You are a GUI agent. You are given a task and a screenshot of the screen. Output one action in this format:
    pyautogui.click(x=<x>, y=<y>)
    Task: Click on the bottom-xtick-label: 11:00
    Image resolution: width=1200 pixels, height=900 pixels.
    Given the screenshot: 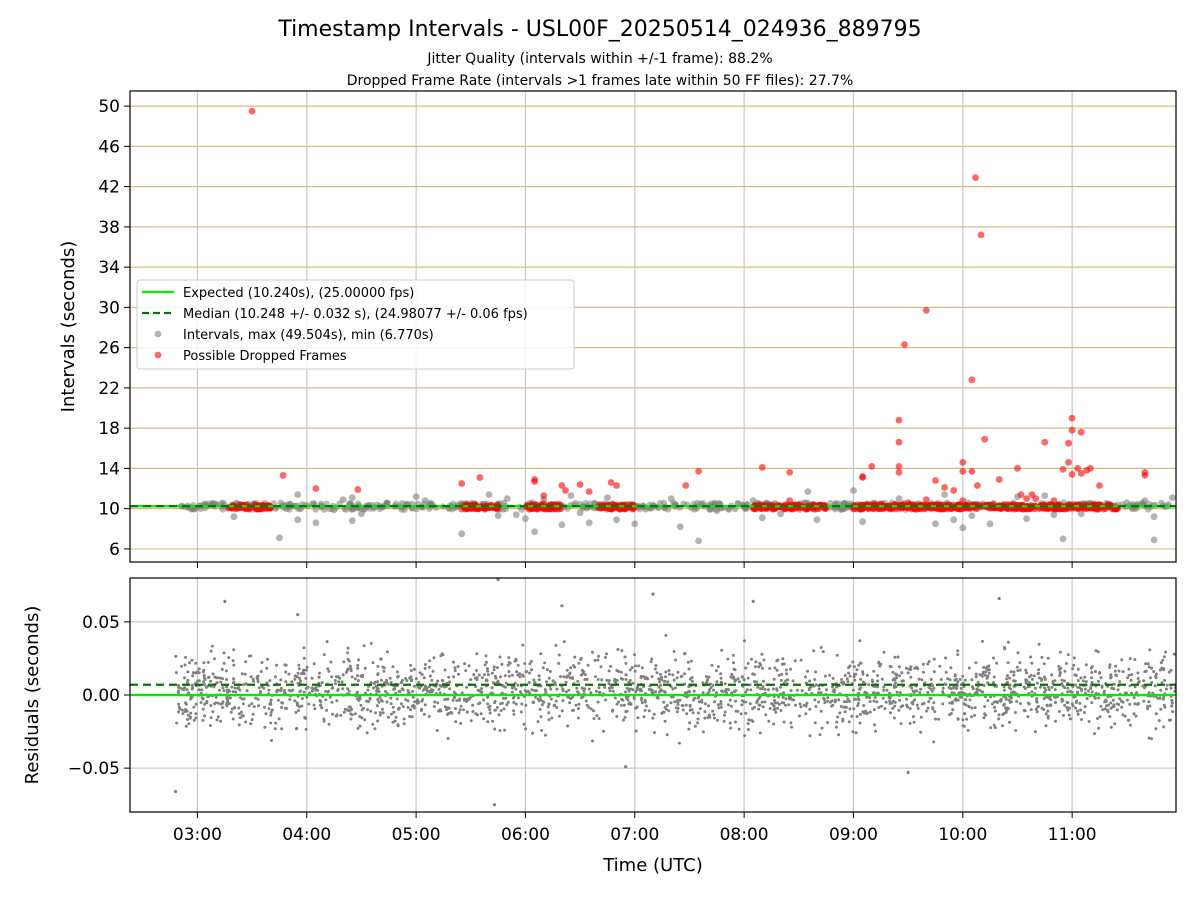 What is the action you would take?
    pyautogui.click(x=1072, y=835)
    